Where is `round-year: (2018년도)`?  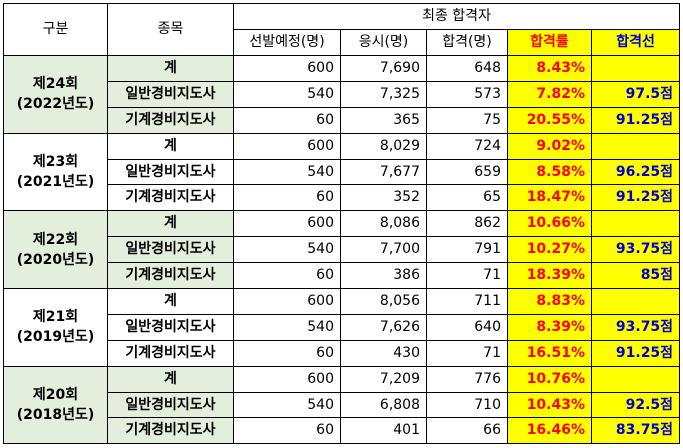 round-year: (2018년도) is located at coordinates (55, 415).